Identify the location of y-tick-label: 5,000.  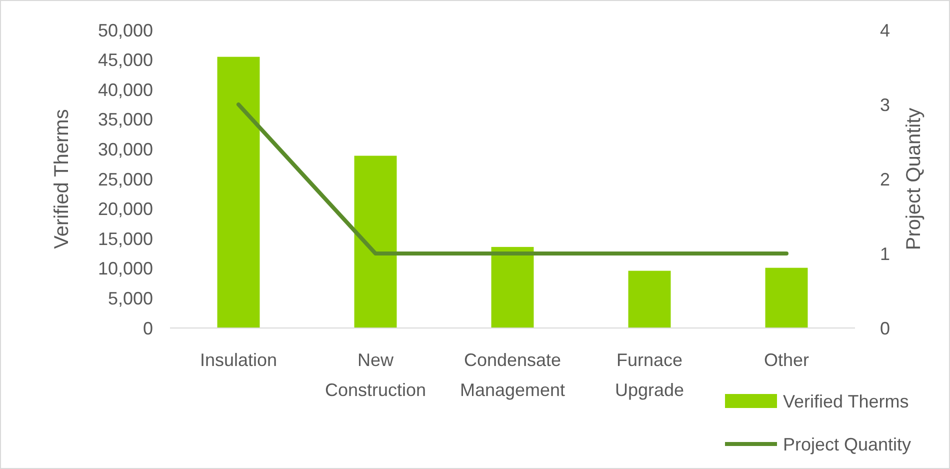
(130, 298).